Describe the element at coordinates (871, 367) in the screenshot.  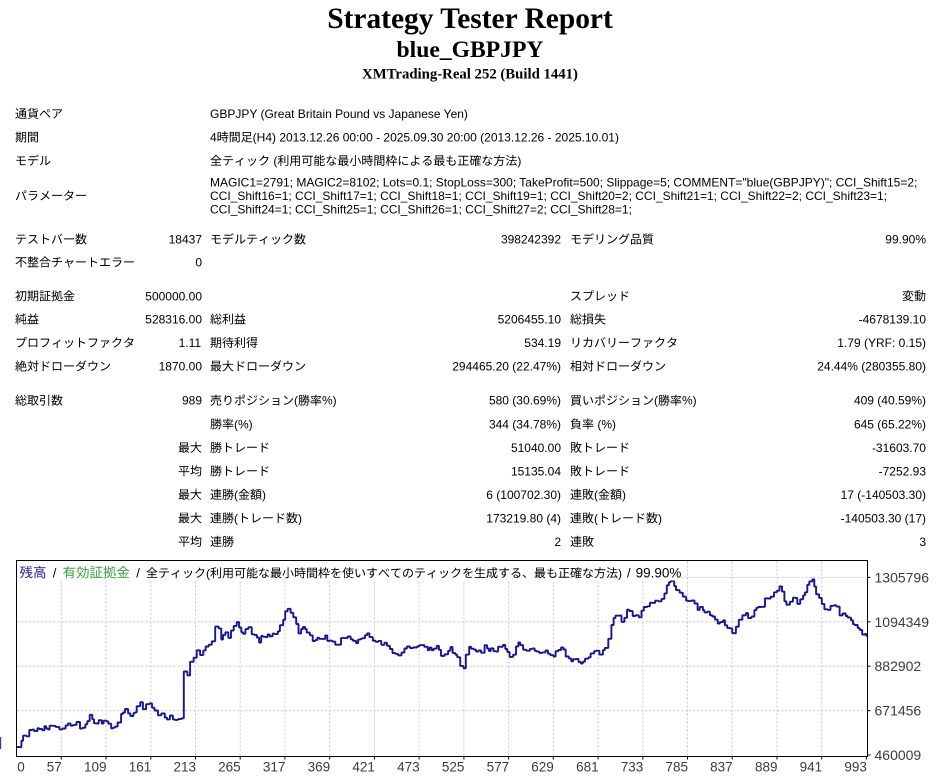
I see `svg-text: 24.44% (280355.80)` at that location.